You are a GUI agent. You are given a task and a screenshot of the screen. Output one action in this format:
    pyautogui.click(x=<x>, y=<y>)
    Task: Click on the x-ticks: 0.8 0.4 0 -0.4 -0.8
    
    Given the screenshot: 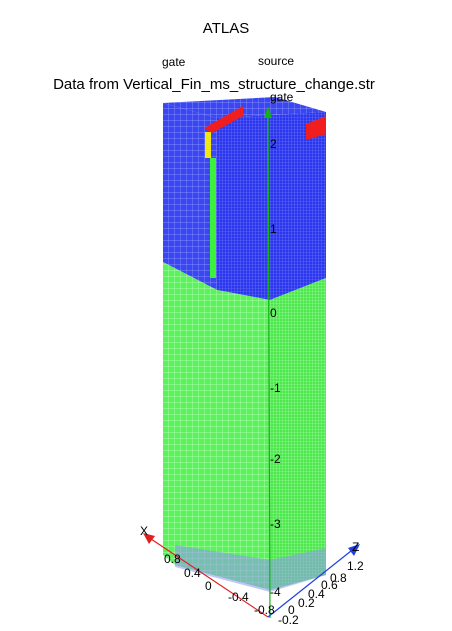 What is the action you would take?
    pyautogui.click(x=219, y=584)
    